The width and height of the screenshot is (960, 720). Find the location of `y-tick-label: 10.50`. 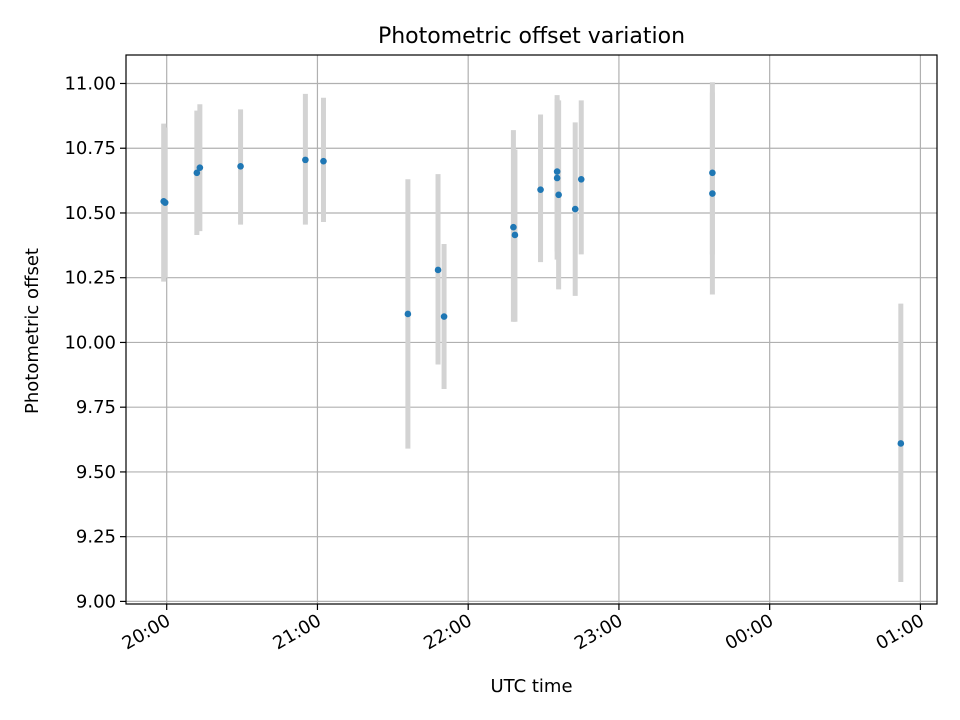

y-tick-label: 10.50 is located at coordinates (90, 213).